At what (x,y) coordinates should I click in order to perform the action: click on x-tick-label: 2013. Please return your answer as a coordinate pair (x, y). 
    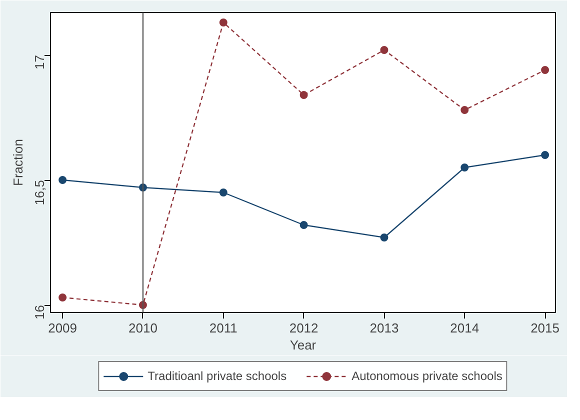
    Looking at the image, I should click on (384, 328).